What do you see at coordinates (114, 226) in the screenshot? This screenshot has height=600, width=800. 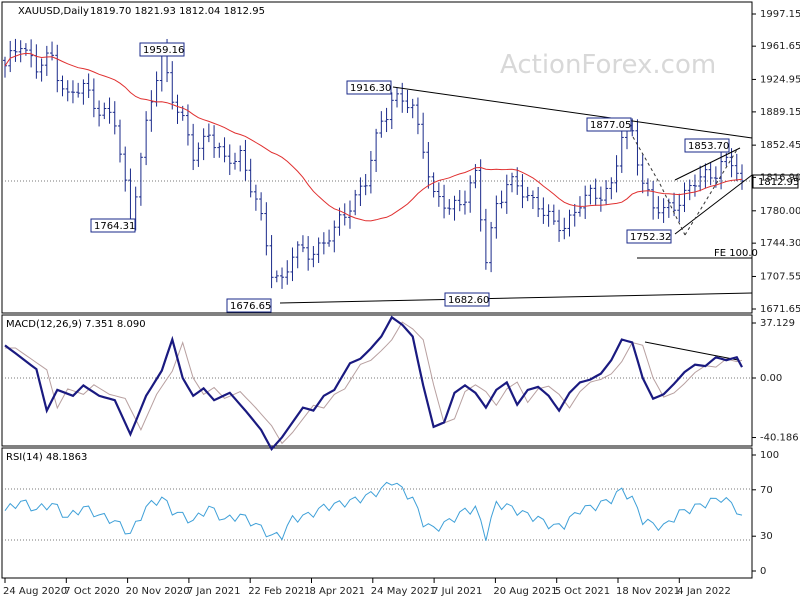 I see `annotation-label-1764: 1764.31` at bounding box center [114, 226].